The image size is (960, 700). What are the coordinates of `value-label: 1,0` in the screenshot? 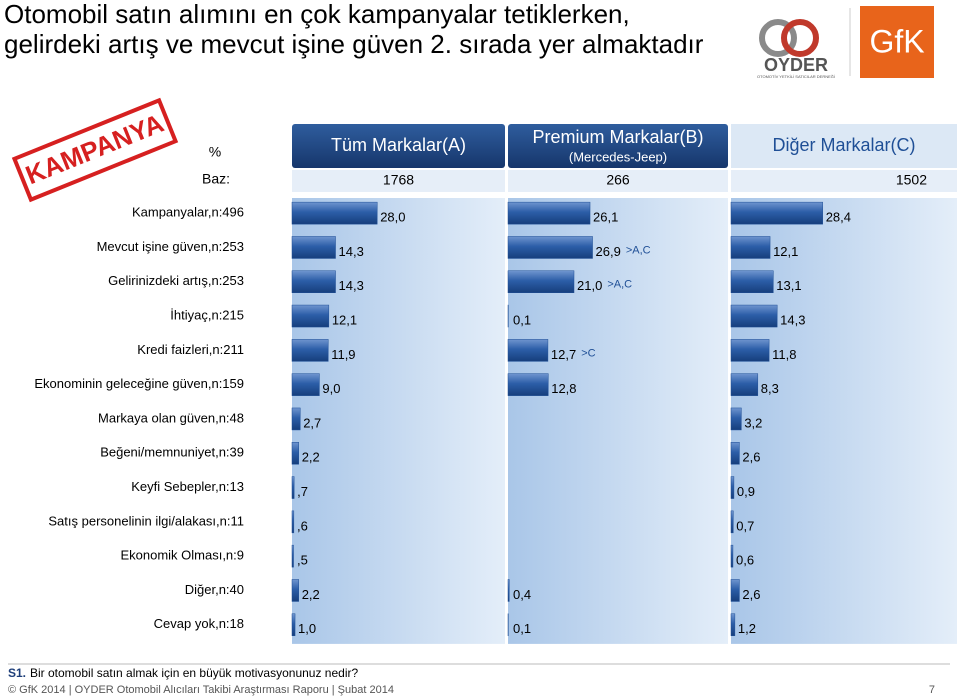 It's located at (307, 628).